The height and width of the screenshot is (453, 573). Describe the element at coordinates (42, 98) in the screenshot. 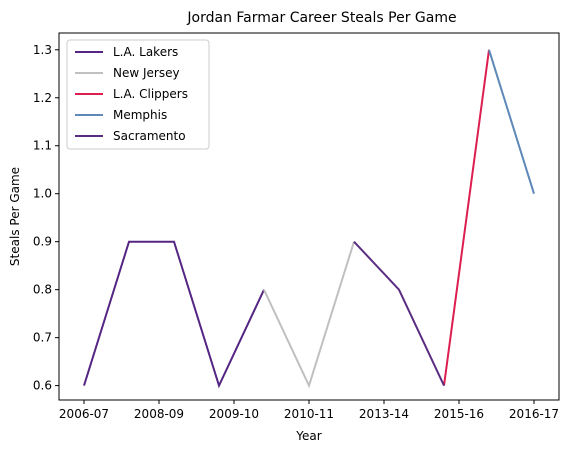

I see `y-tick-label: 1.2` at that location.